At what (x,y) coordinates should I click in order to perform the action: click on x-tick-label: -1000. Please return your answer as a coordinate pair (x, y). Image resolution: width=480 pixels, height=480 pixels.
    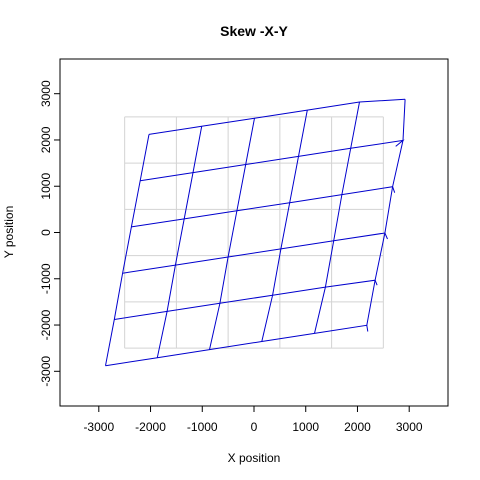
    Looking at the image, I should click on (202, 427).